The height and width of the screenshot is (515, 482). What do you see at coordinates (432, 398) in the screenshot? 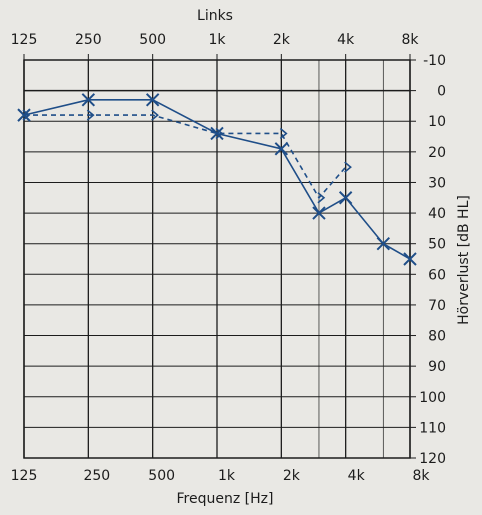
I see `y-tick-label: 100` at bounding box center [432, 398].